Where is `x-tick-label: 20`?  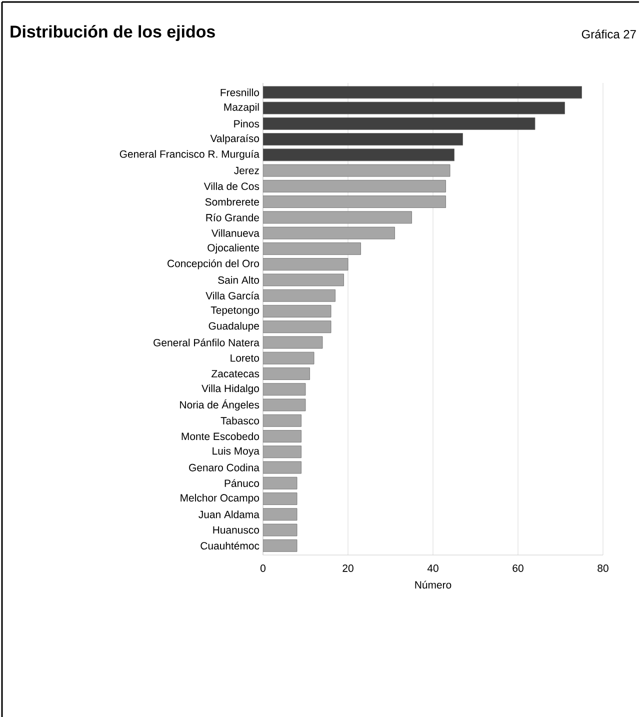
x-tick-label: 20 is located at coordinates (348, 568).